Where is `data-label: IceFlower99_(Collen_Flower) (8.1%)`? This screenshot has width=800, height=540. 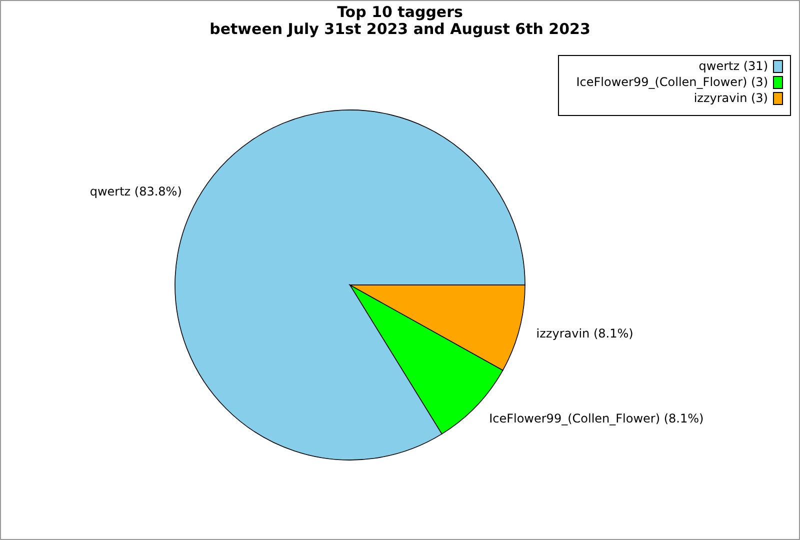
data-label: IceFlower99_(Collen_Flower) (8.1%) is located at coordinates (596, 418).